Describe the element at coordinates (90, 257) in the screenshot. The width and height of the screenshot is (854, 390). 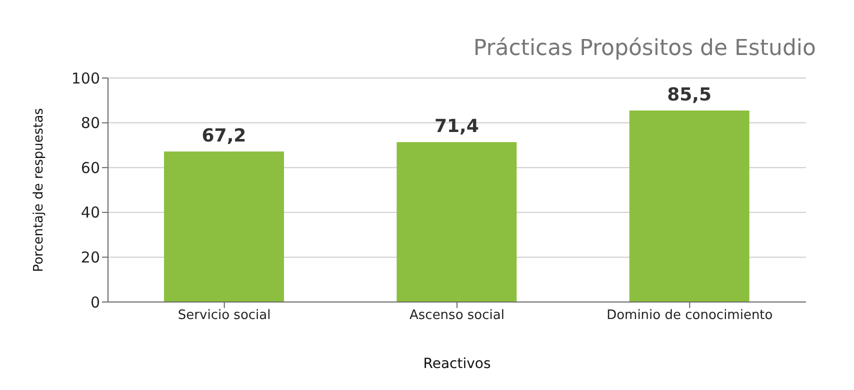
I see `y-tick-label: 20` at that location.